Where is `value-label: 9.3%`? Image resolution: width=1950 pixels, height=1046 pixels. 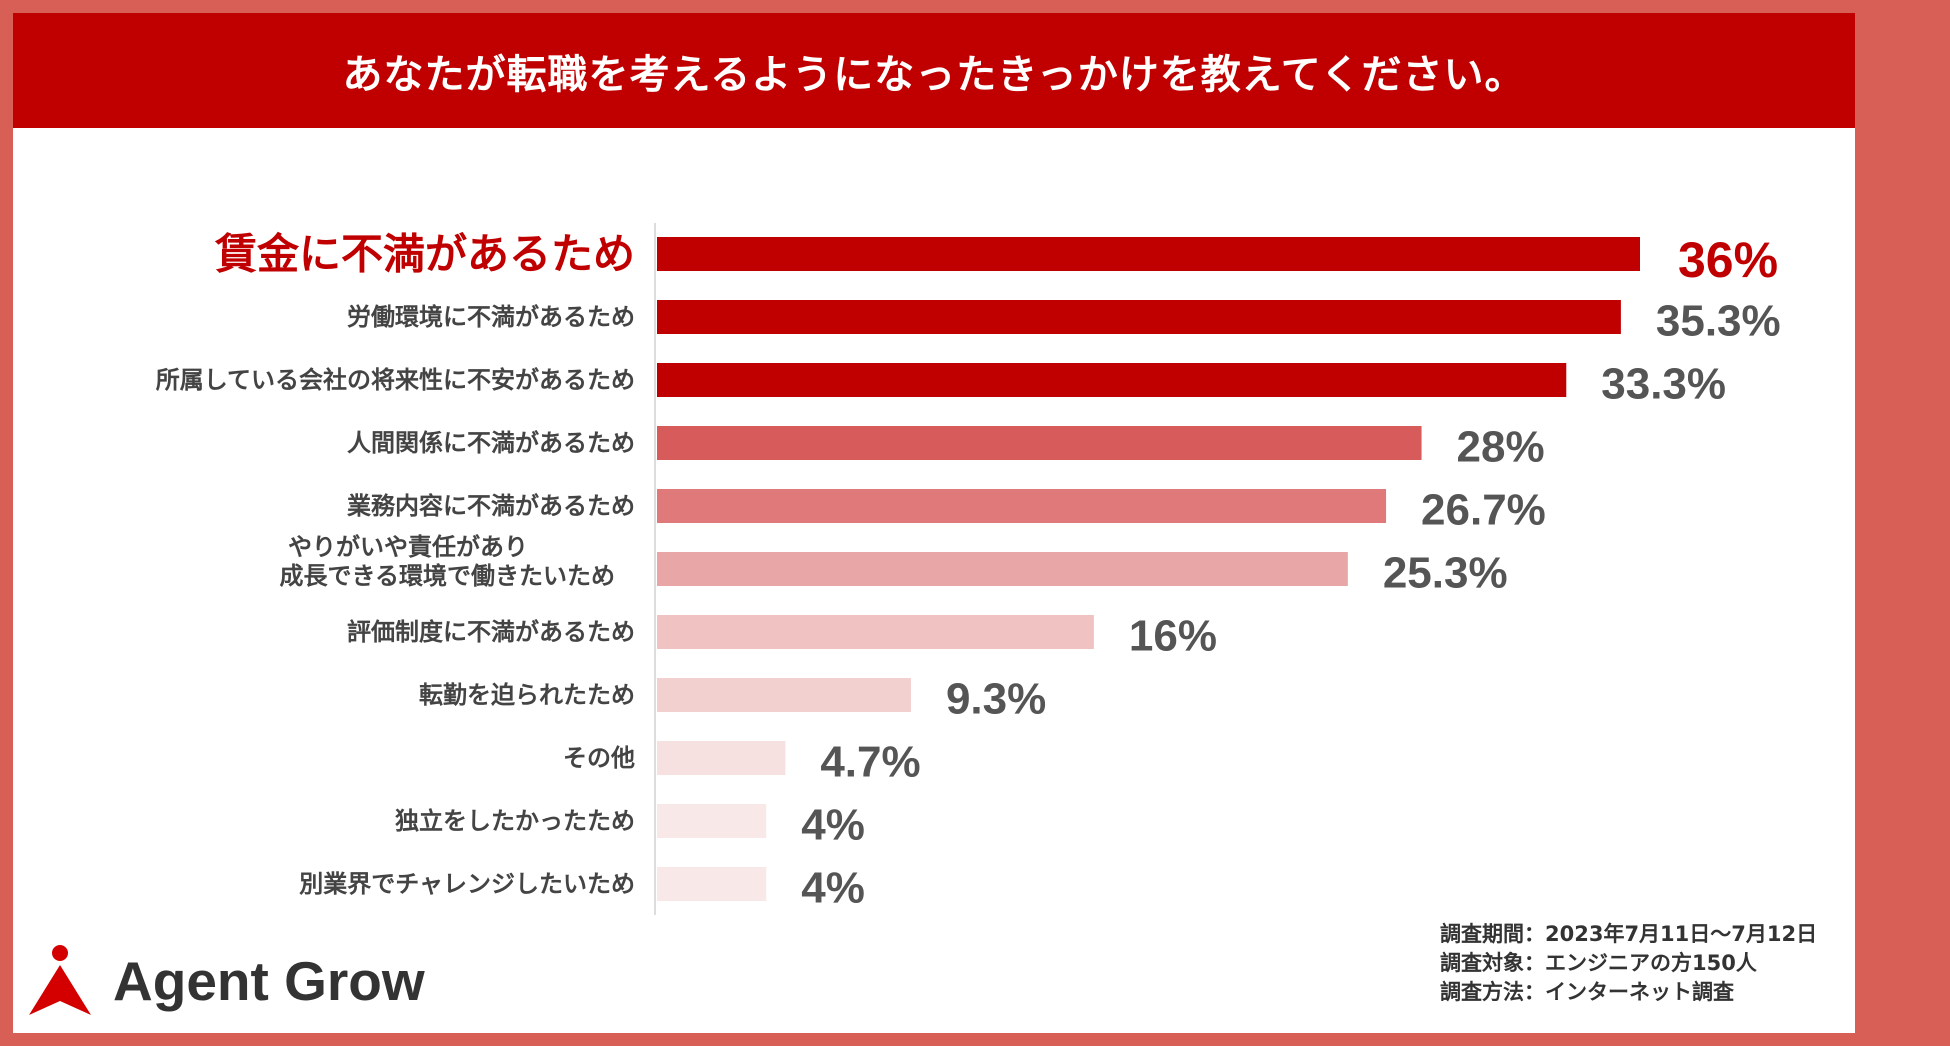 value-label: 9.3% is located at coordinates (996, 699).